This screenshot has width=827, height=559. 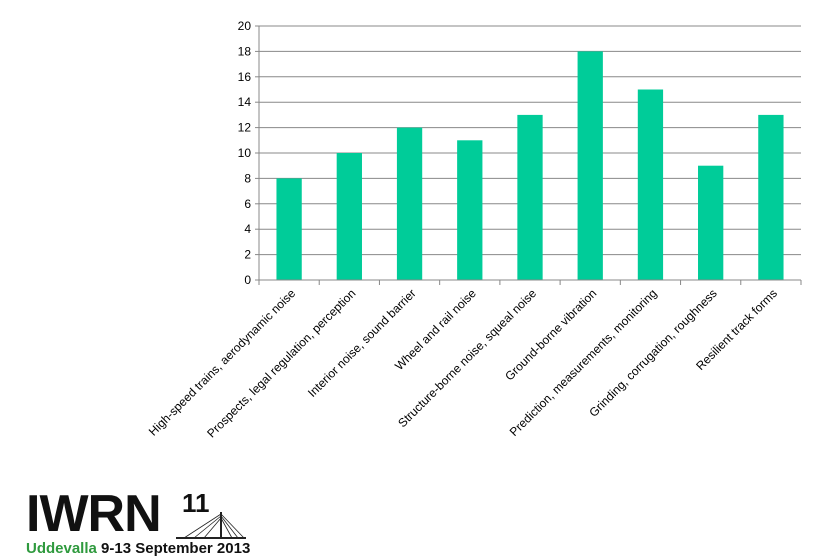 I want to click on category-label: Grinding, corrugation, roughness, so click(x=652, y=352).